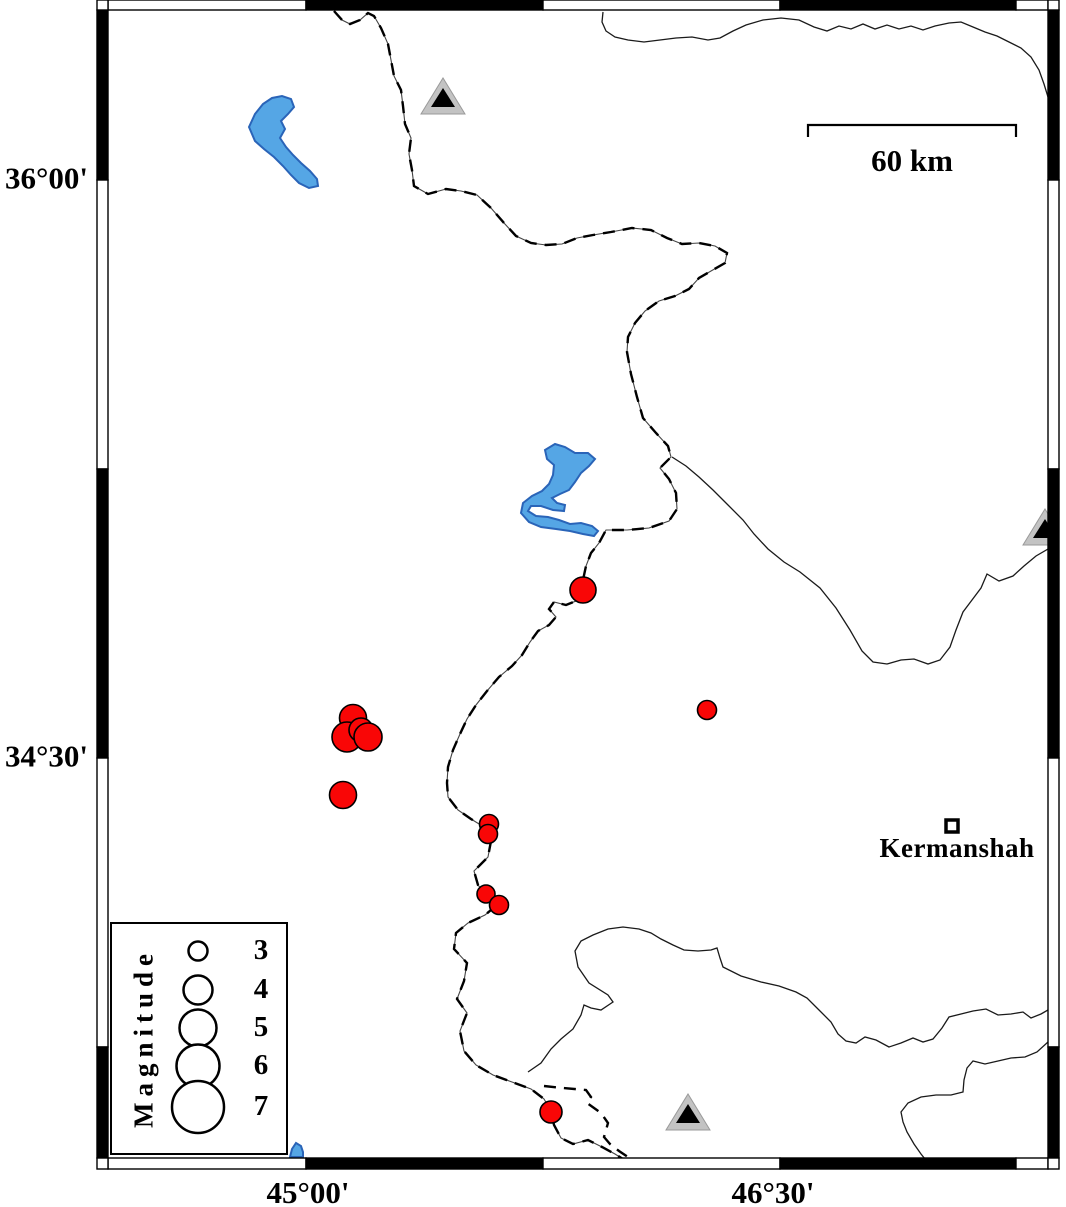 The width and height of the screenshot is (1066, 1207). I want to click on lake-central, so click(559, 490).